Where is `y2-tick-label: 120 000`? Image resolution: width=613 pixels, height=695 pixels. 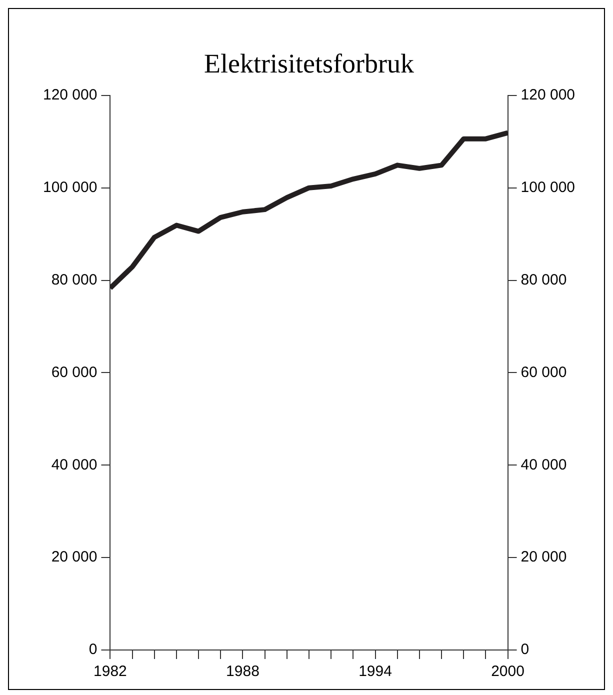 y2-tick-label: 120 000 is located at coordinates (548, 95).